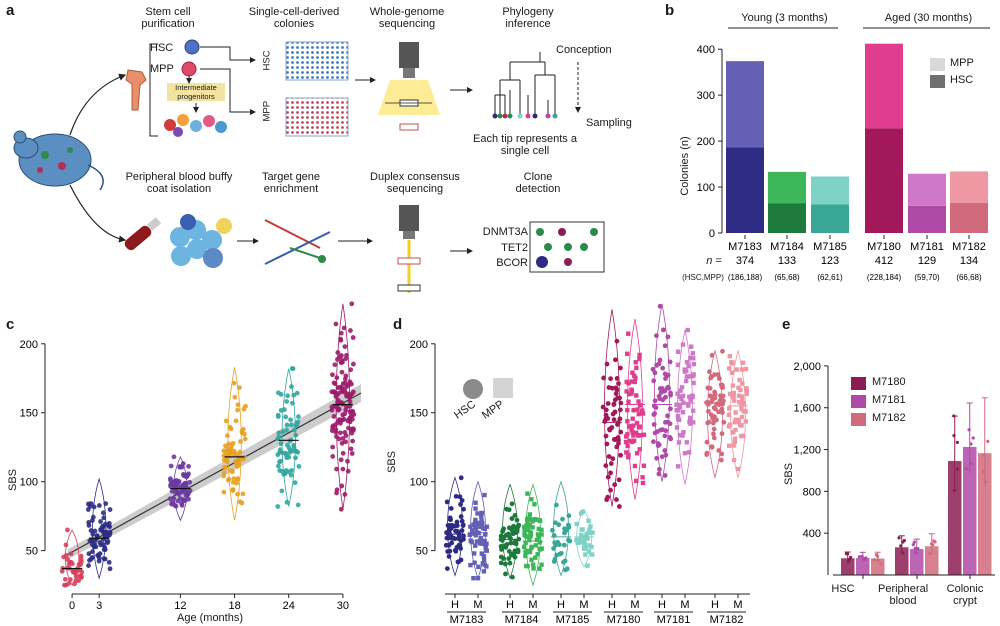  I want to click on progenitors-label: Intermediate progenitors, so click(196, 92).